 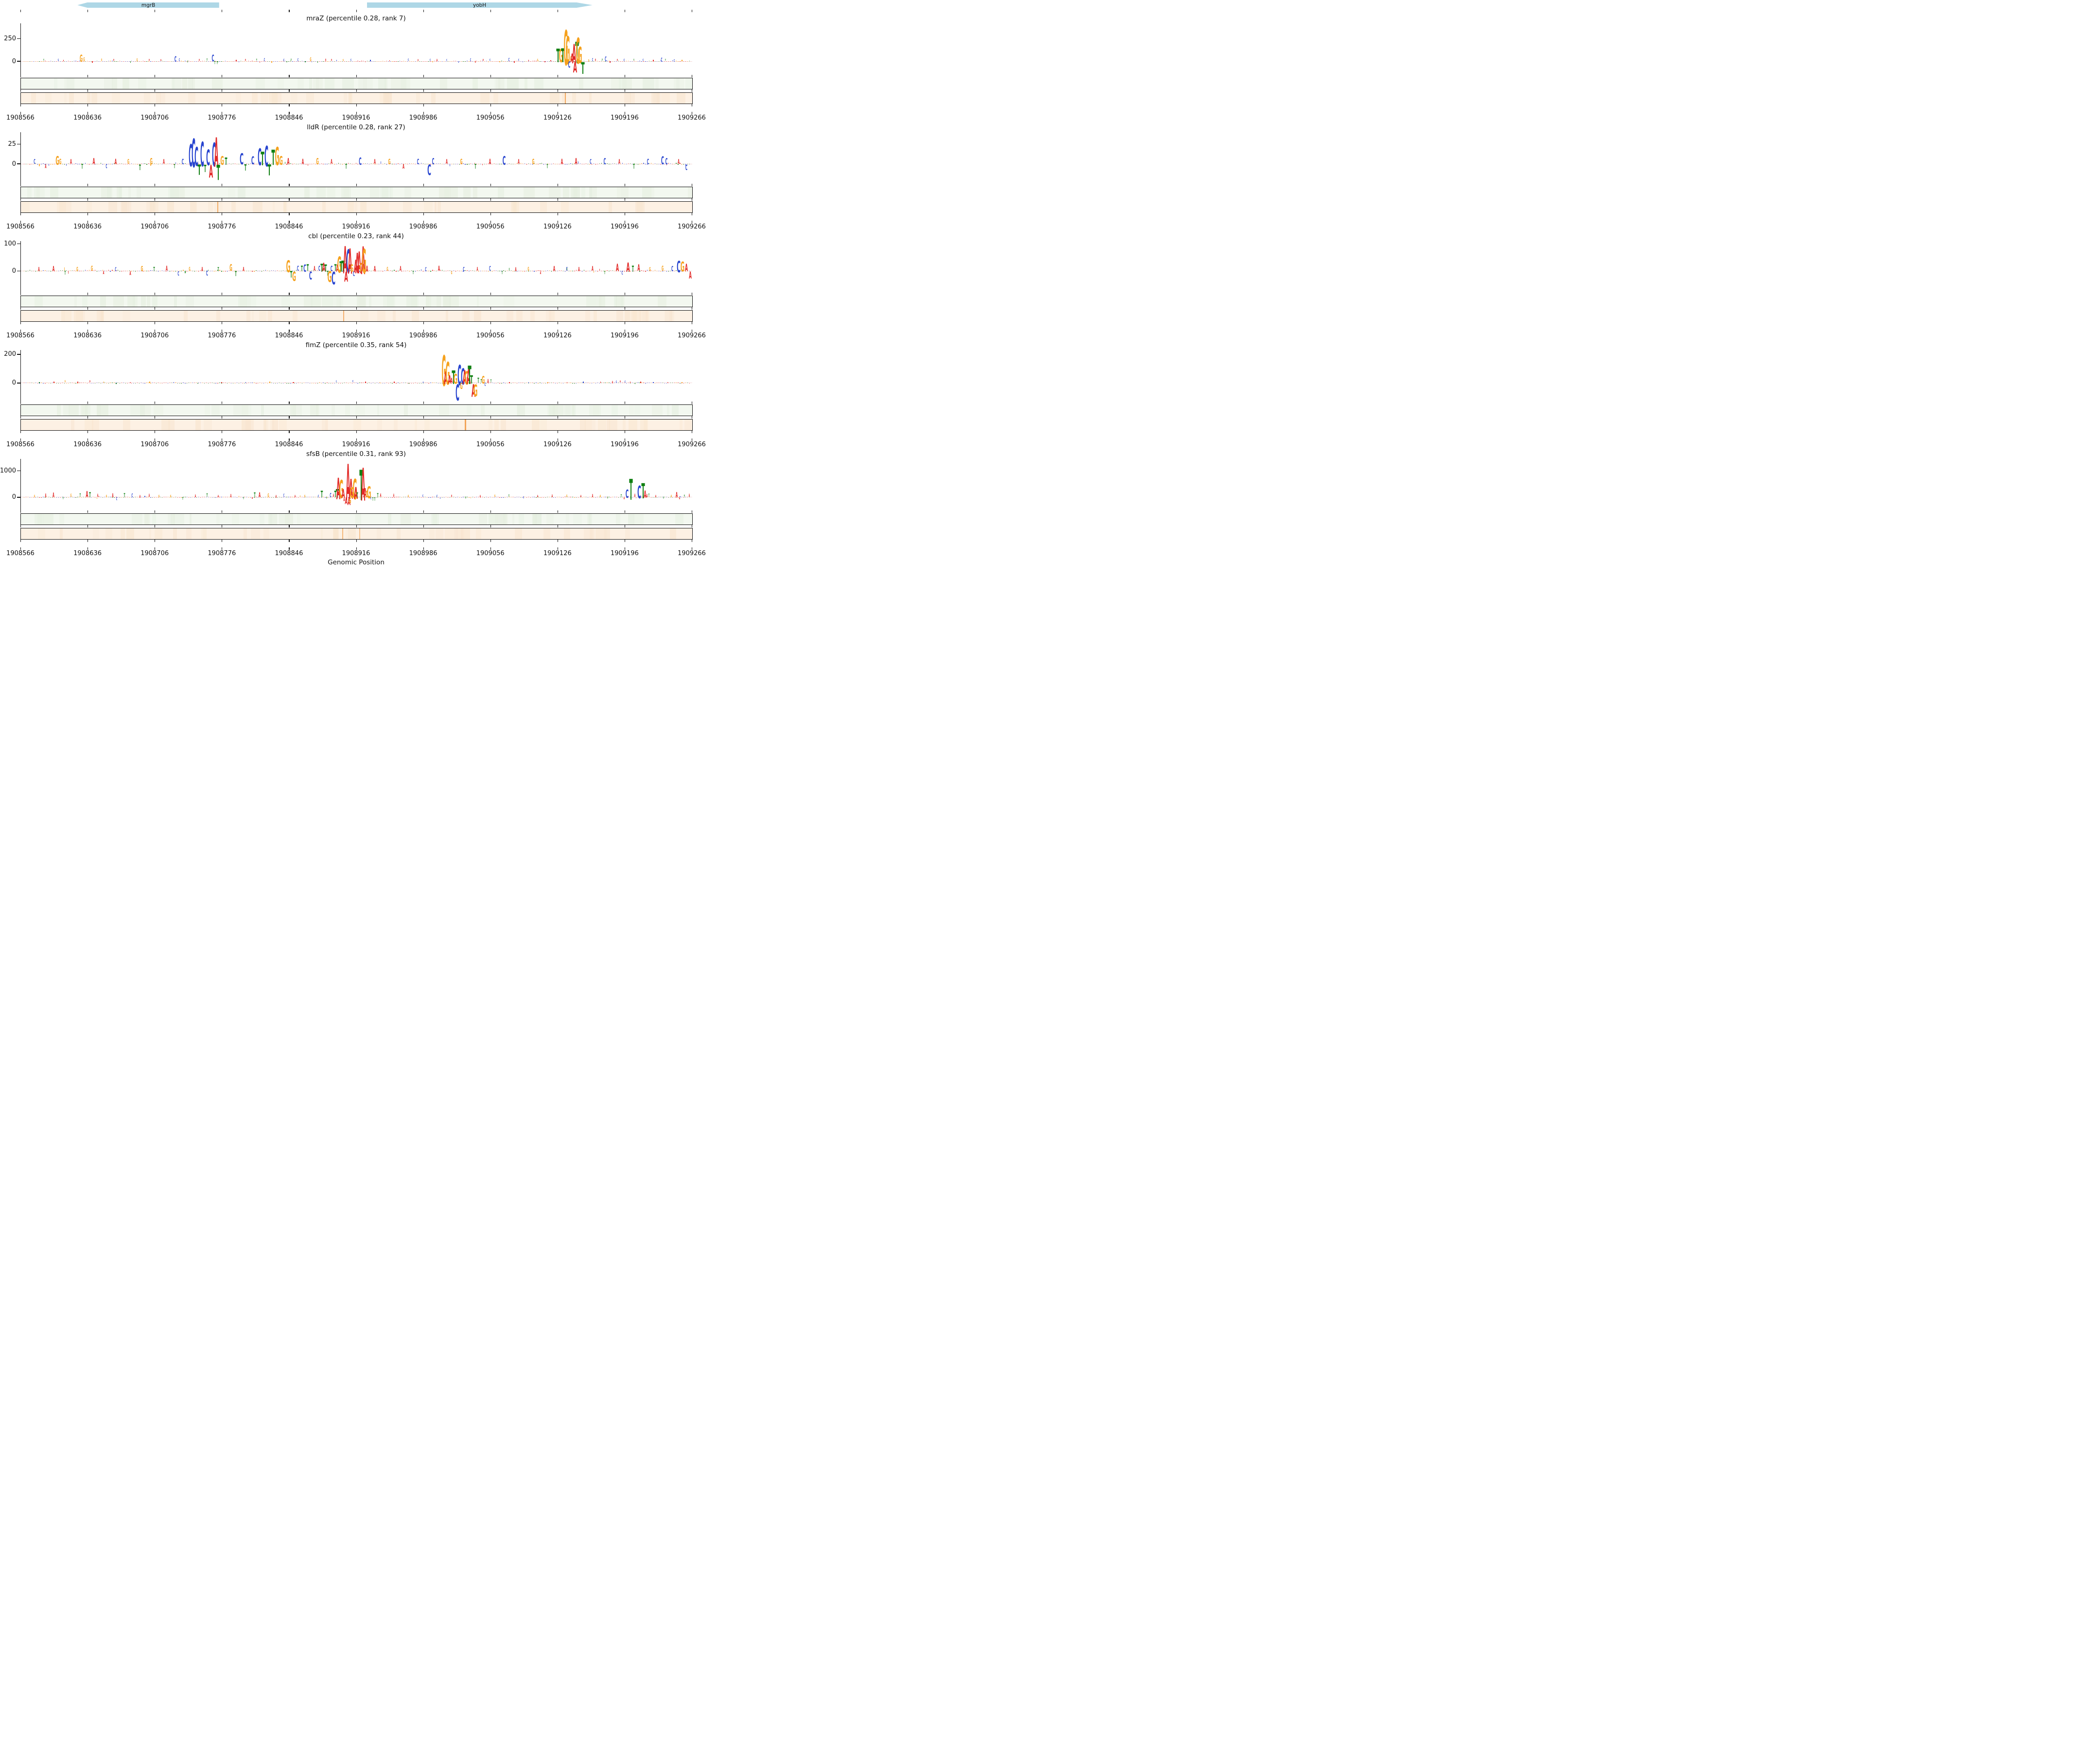 What do you see at coordinates (19, 244) in the screenshot?
I see `y-axis-tick` at bounding box center [19, 244].